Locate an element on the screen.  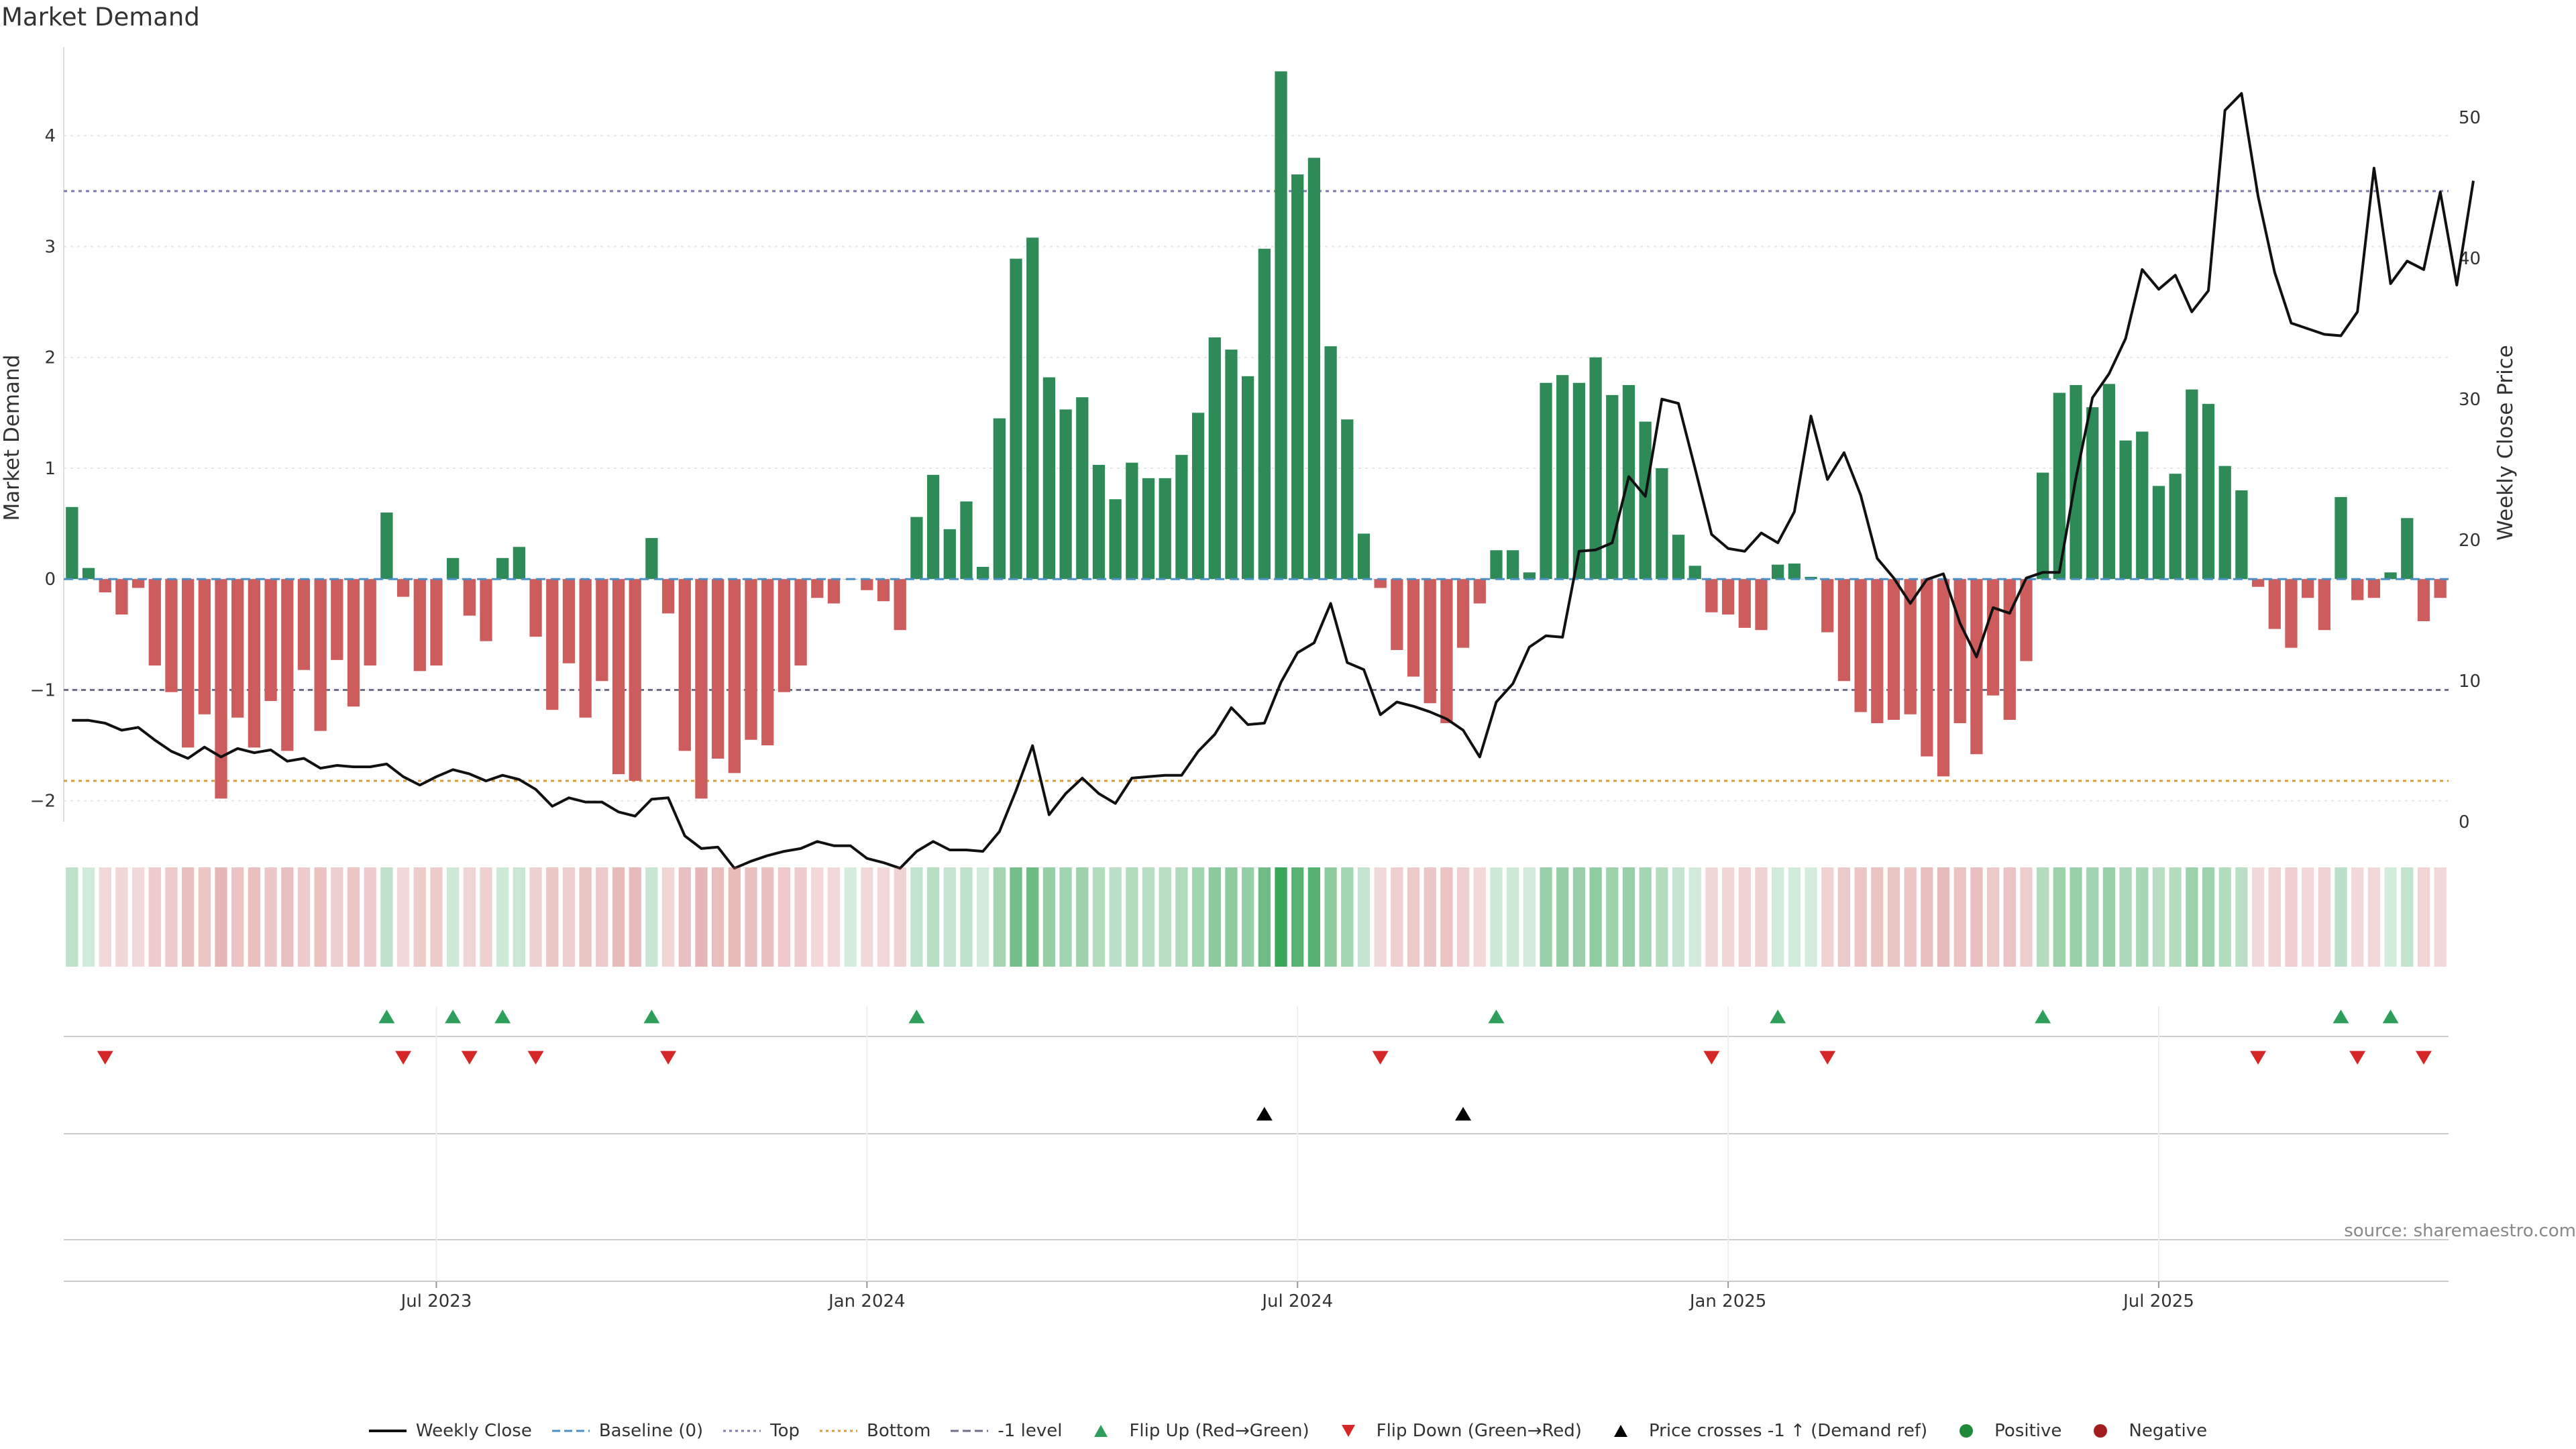
x-tick-label: Jul 2024 is located at coordinates (1296, 1301).